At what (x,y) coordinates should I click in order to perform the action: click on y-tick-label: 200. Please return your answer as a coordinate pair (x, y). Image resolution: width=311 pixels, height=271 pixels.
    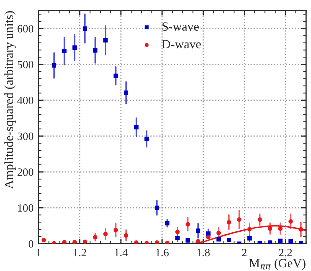
    Looking at the image, I should click on (26, 172).